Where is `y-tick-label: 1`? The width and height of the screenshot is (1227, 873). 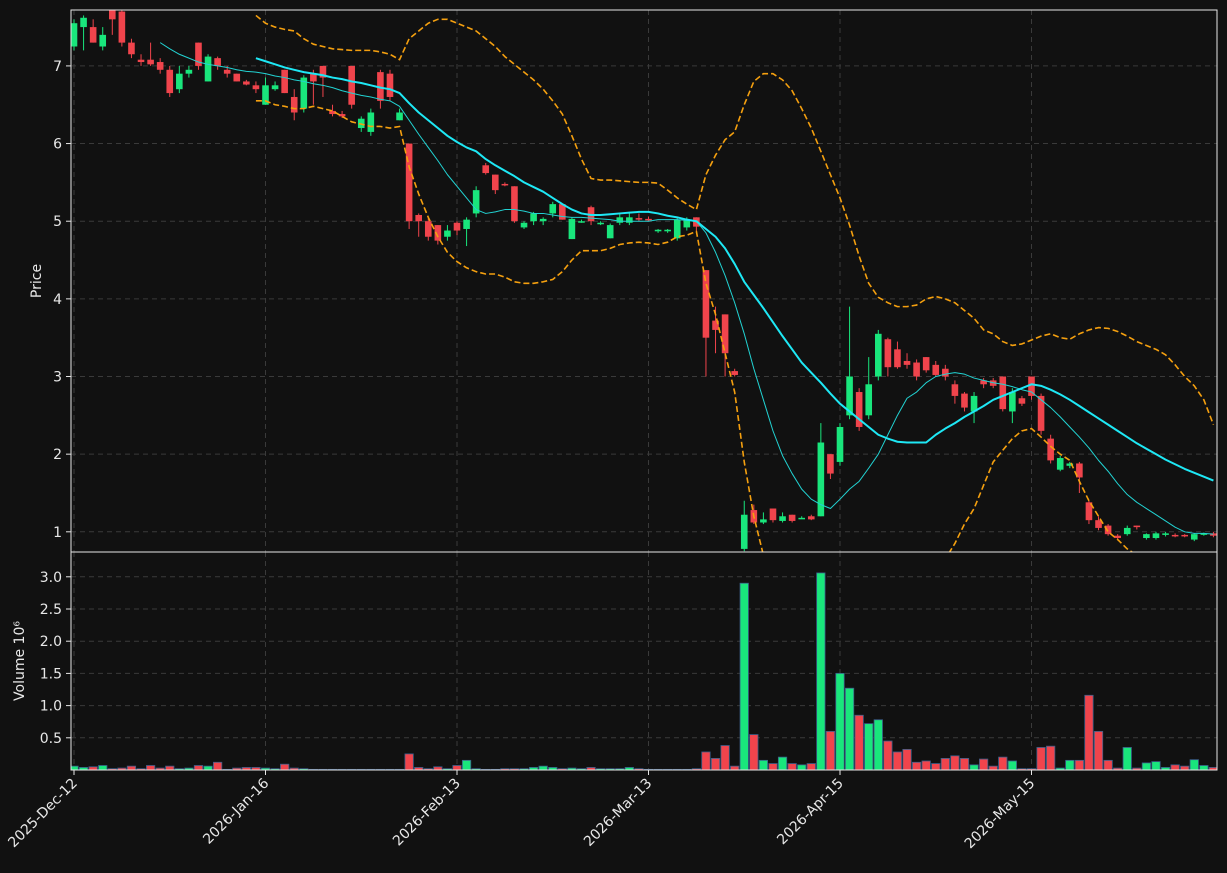 y-tick-label: 1 is located at coordinates (57, 533).